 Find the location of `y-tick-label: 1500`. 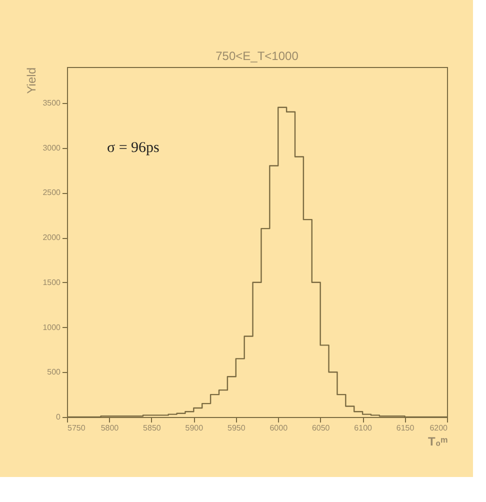

y-tick-label: 1500 is located at coordinates (52, 282).